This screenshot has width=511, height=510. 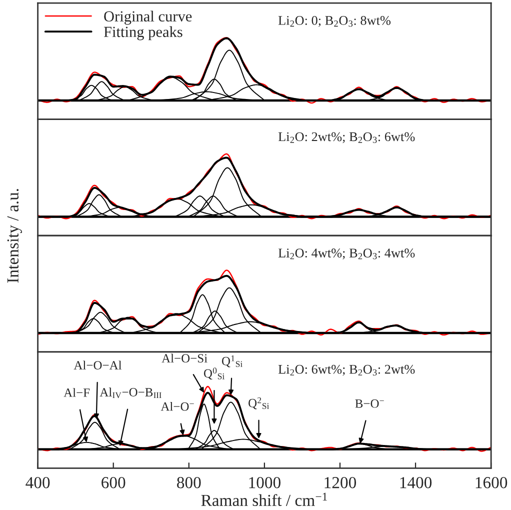 What do you see at coordinates (143, 33) in the screenshot?
I see `legend-label: Fitting peaks` at bounding box center [143, 33].